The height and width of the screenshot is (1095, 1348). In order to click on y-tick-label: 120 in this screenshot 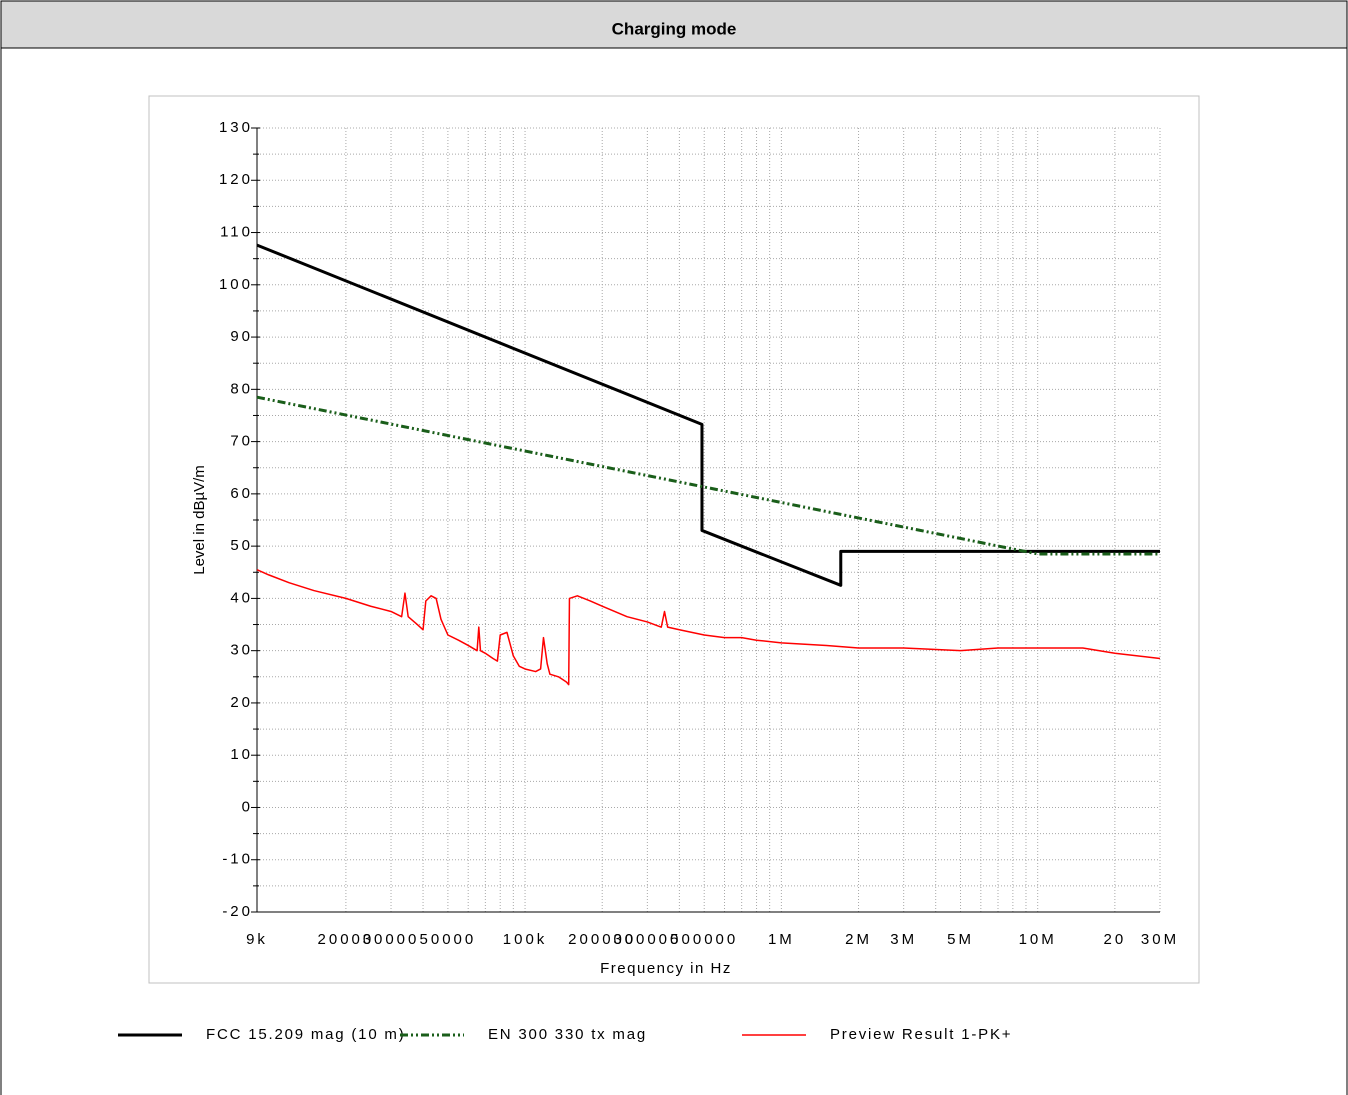, I will do `click(236, 179)`.